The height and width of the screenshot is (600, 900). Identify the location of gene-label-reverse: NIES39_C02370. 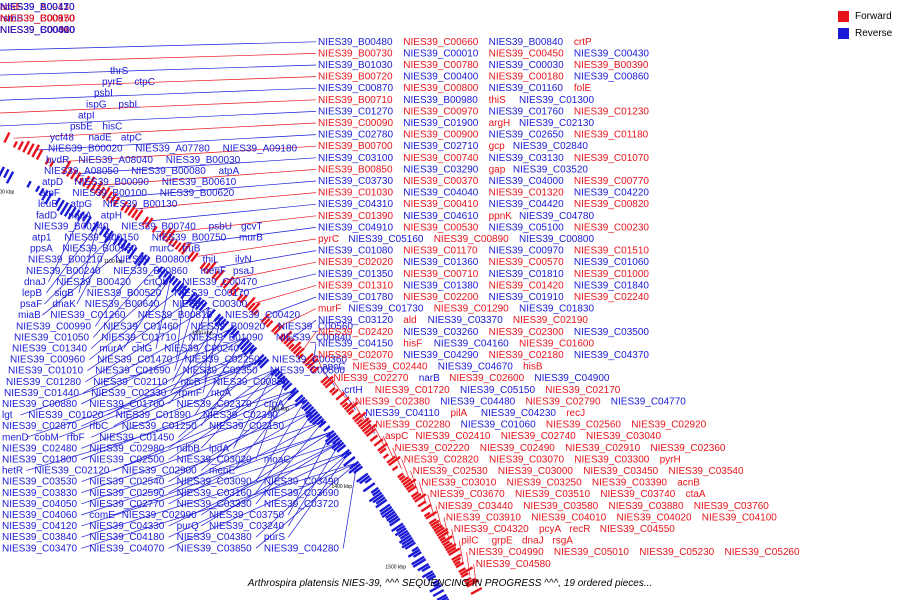
(214, 404).